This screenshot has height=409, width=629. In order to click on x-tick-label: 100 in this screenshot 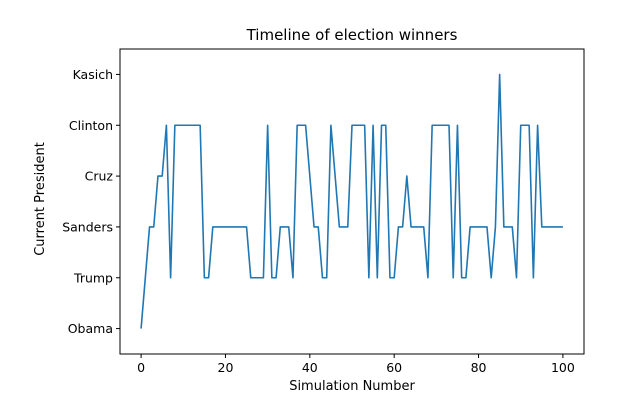, I will do `click(563, 367)`.